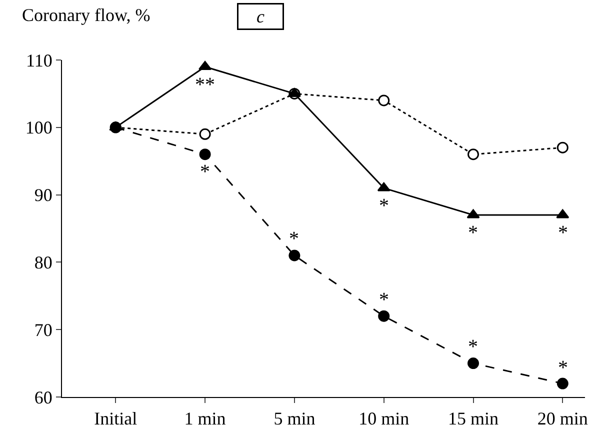  Describe the element at coordinates (260, 16) in the screenshot. I see `chart-title: c` at that location.